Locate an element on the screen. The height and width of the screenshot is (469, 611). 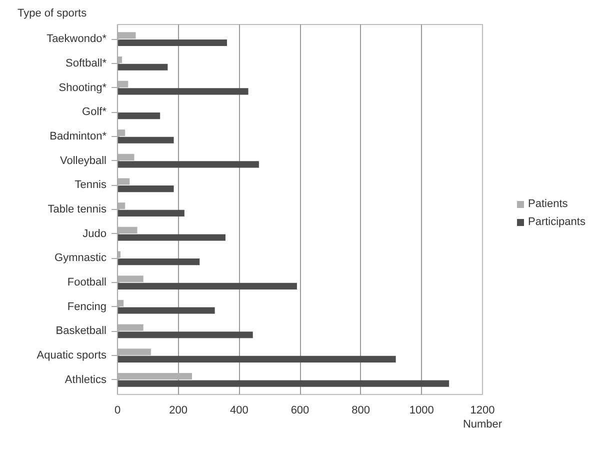
y-tick-label: Badminton* is located at coordinates (79, 136).